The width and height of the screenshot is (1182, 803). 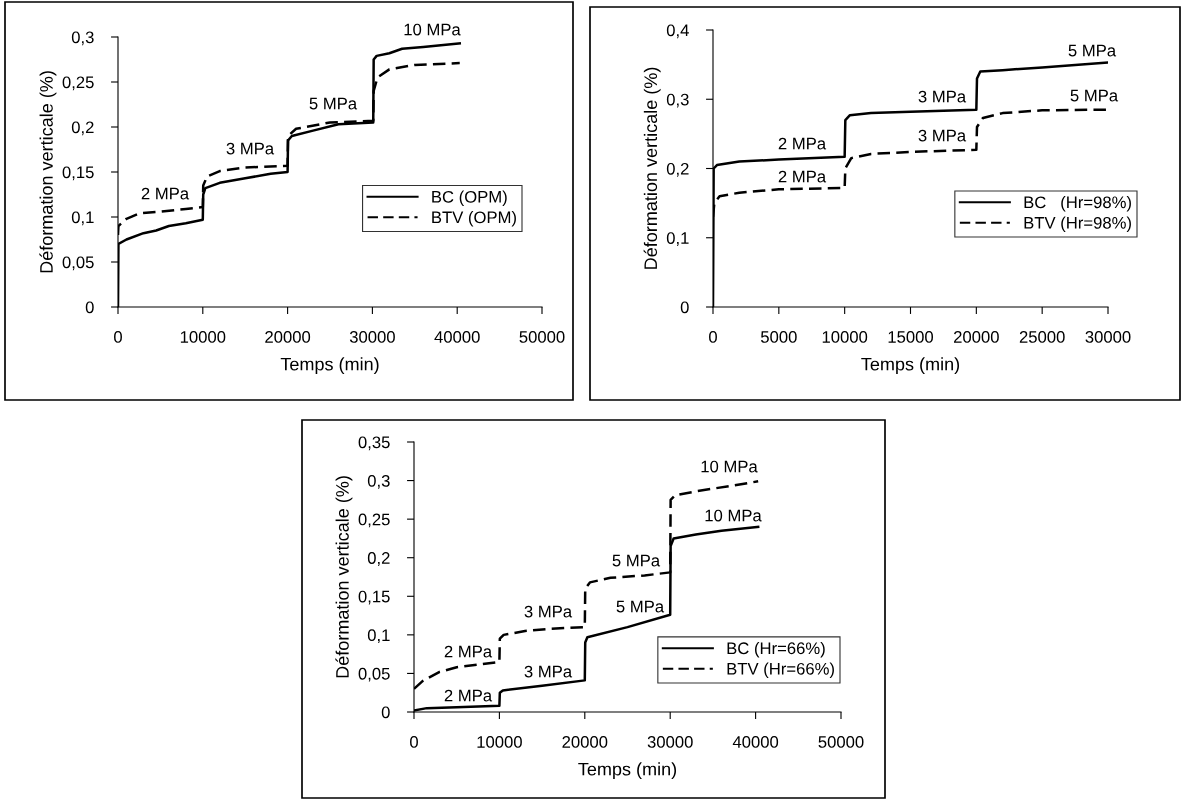 What do you see at coordinates (677, 31) in the screenshot?
I see `y-tick-label: 0,4` at bounding box center [677, 31].